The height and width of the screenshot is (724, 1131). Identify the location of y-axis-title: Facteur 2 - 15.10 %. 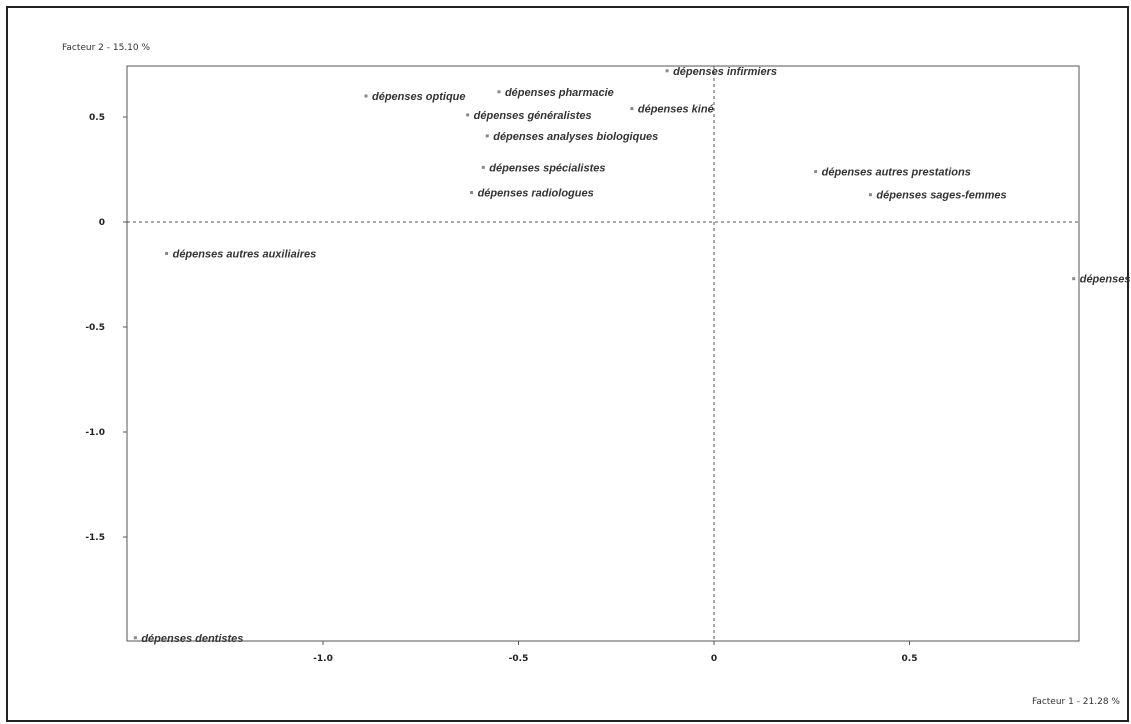
(106, 48).